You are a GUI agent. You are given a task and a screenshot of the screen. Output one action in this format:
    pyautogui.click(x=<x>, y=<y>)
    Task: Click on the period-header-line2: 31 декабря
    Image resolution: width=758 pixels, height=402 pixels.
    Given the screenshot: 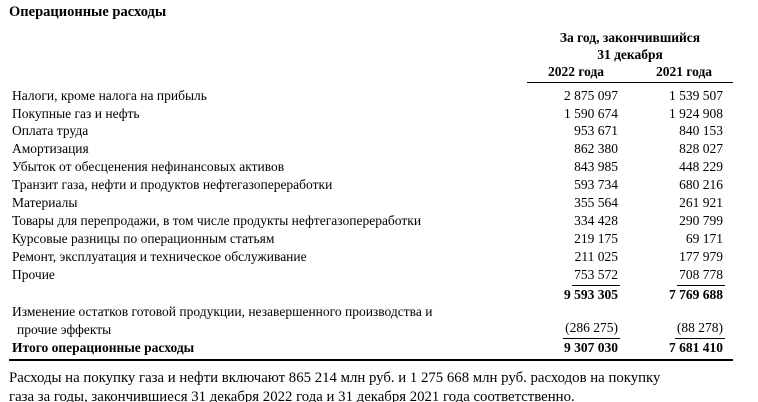 What is the action you would take?
    pyautogui.click(x=630, y=55)
    